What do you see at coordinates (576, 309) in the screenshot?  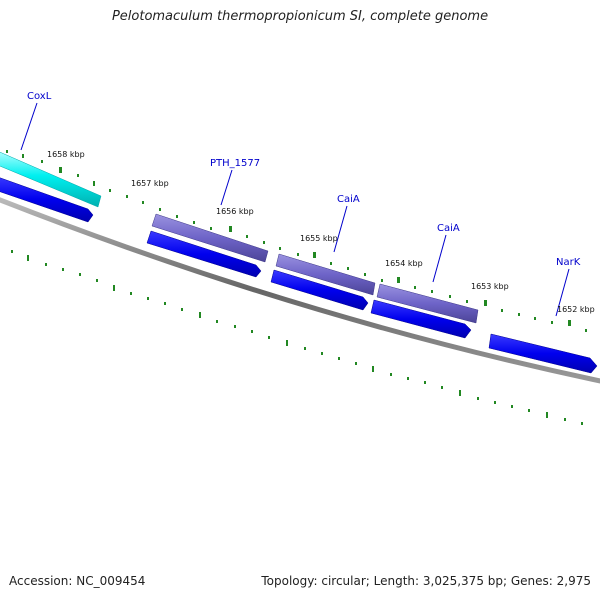 I see `tick-label-1652: 1652 kbp` at bounding box center [576, 309].